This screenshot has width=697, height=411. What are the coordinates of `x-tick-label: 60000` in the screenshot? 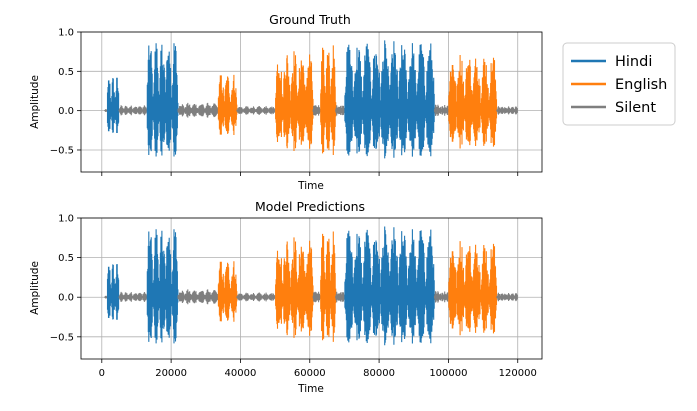 It's located at (310, 373).